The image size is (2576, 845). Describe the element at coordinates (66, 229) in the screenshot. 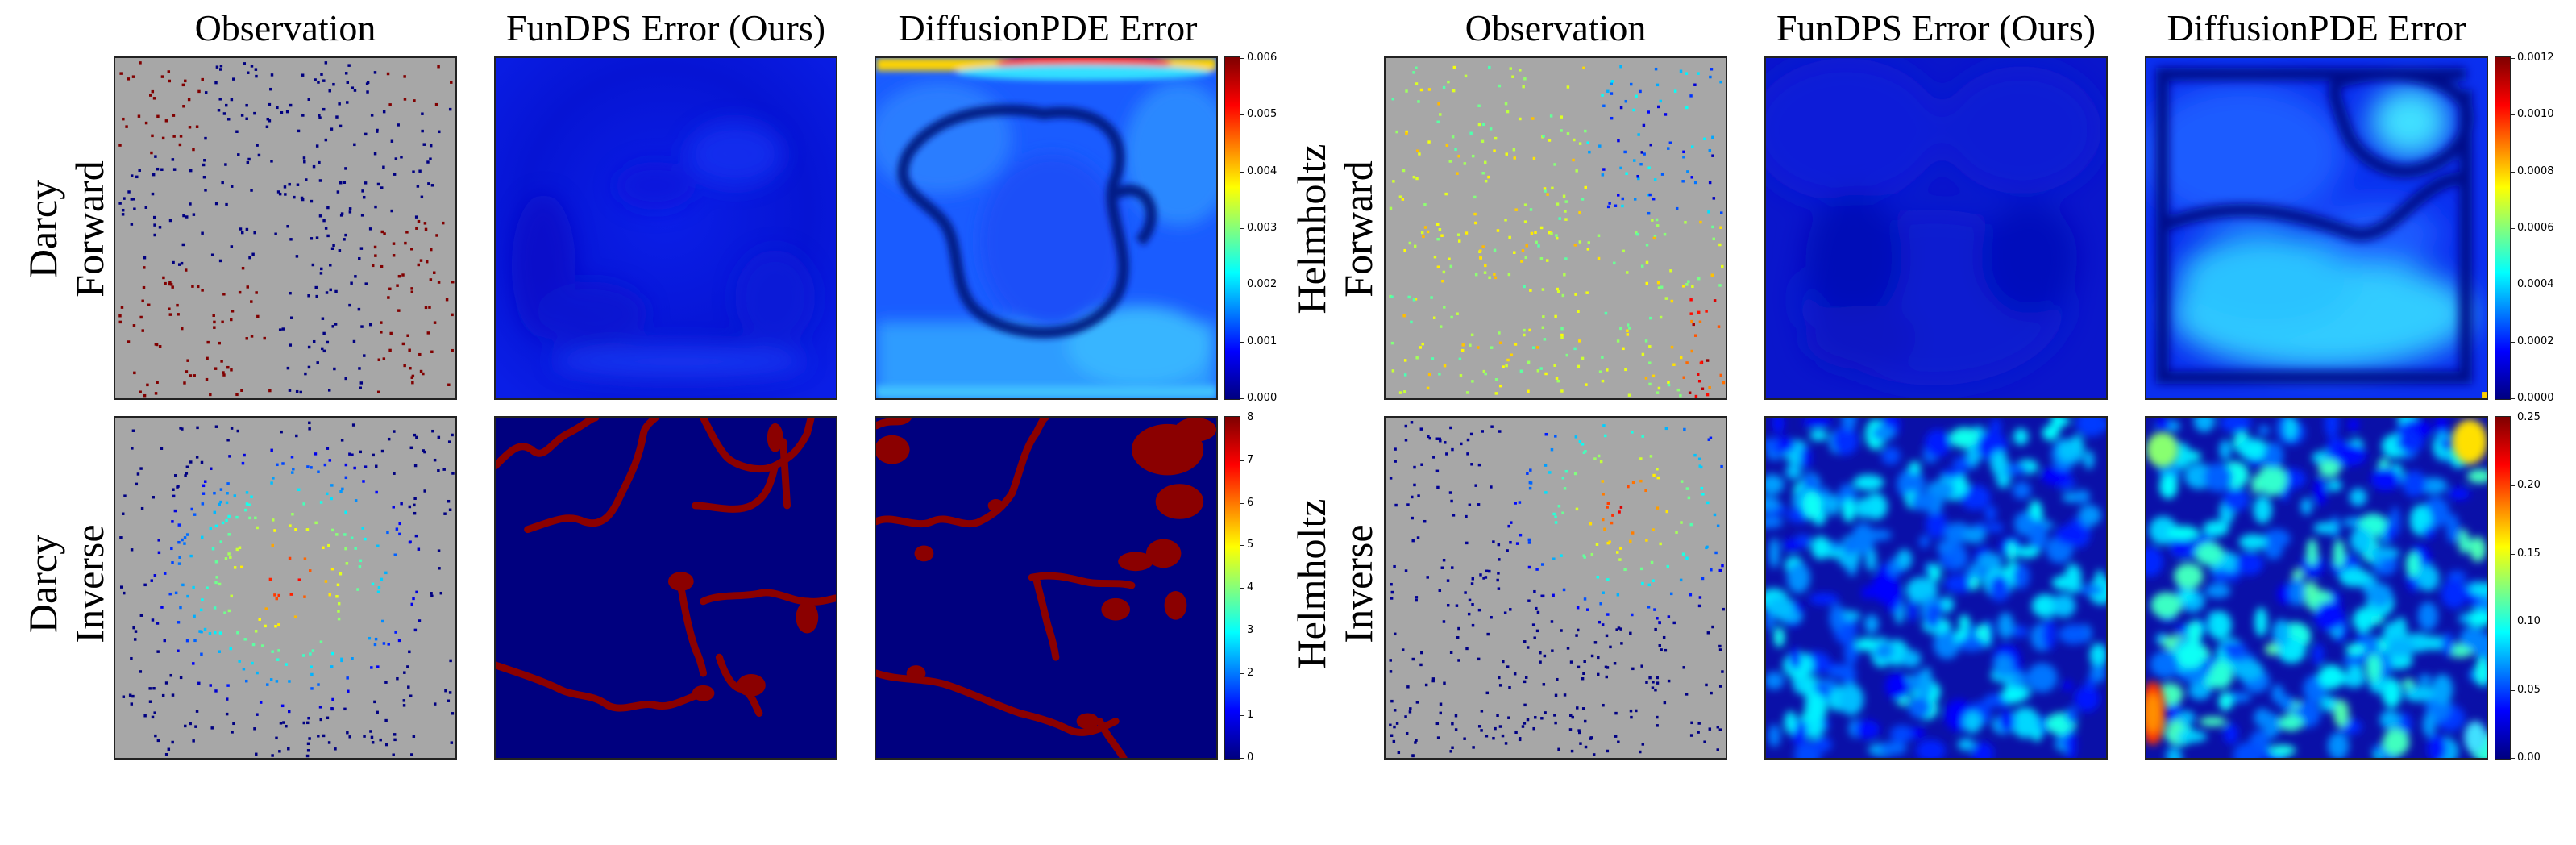

I see `row-label-darcy-forward: Darcy Forward` at that location.